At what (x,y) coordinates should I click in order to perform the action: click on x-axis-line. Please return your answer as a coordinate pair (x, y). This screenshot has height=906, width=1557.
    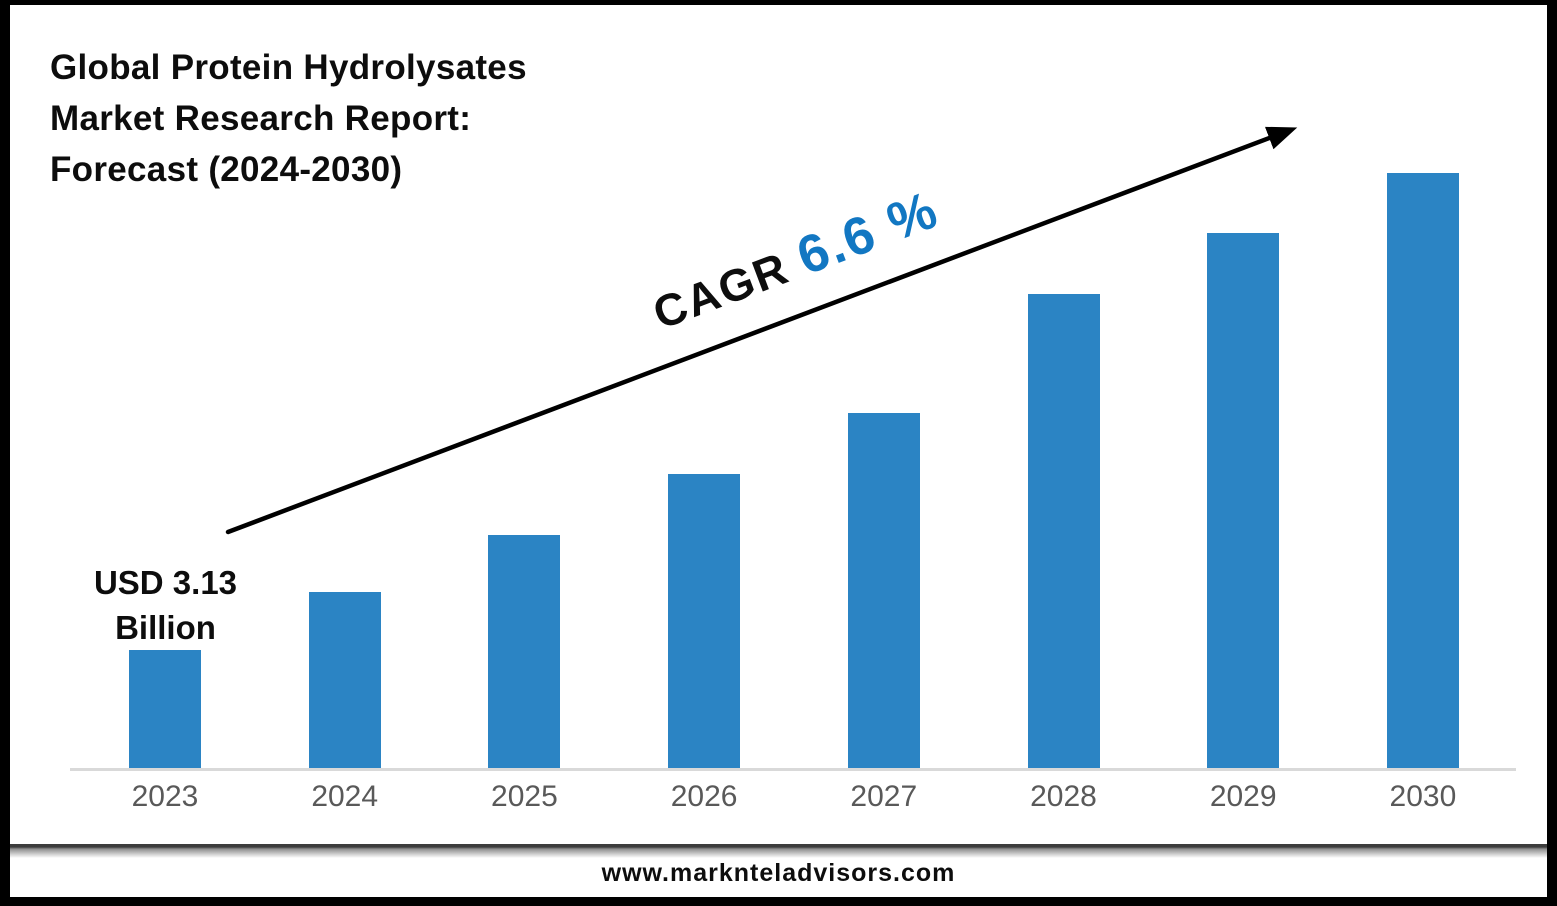
    Looking at the image, I should click on (793, 769).